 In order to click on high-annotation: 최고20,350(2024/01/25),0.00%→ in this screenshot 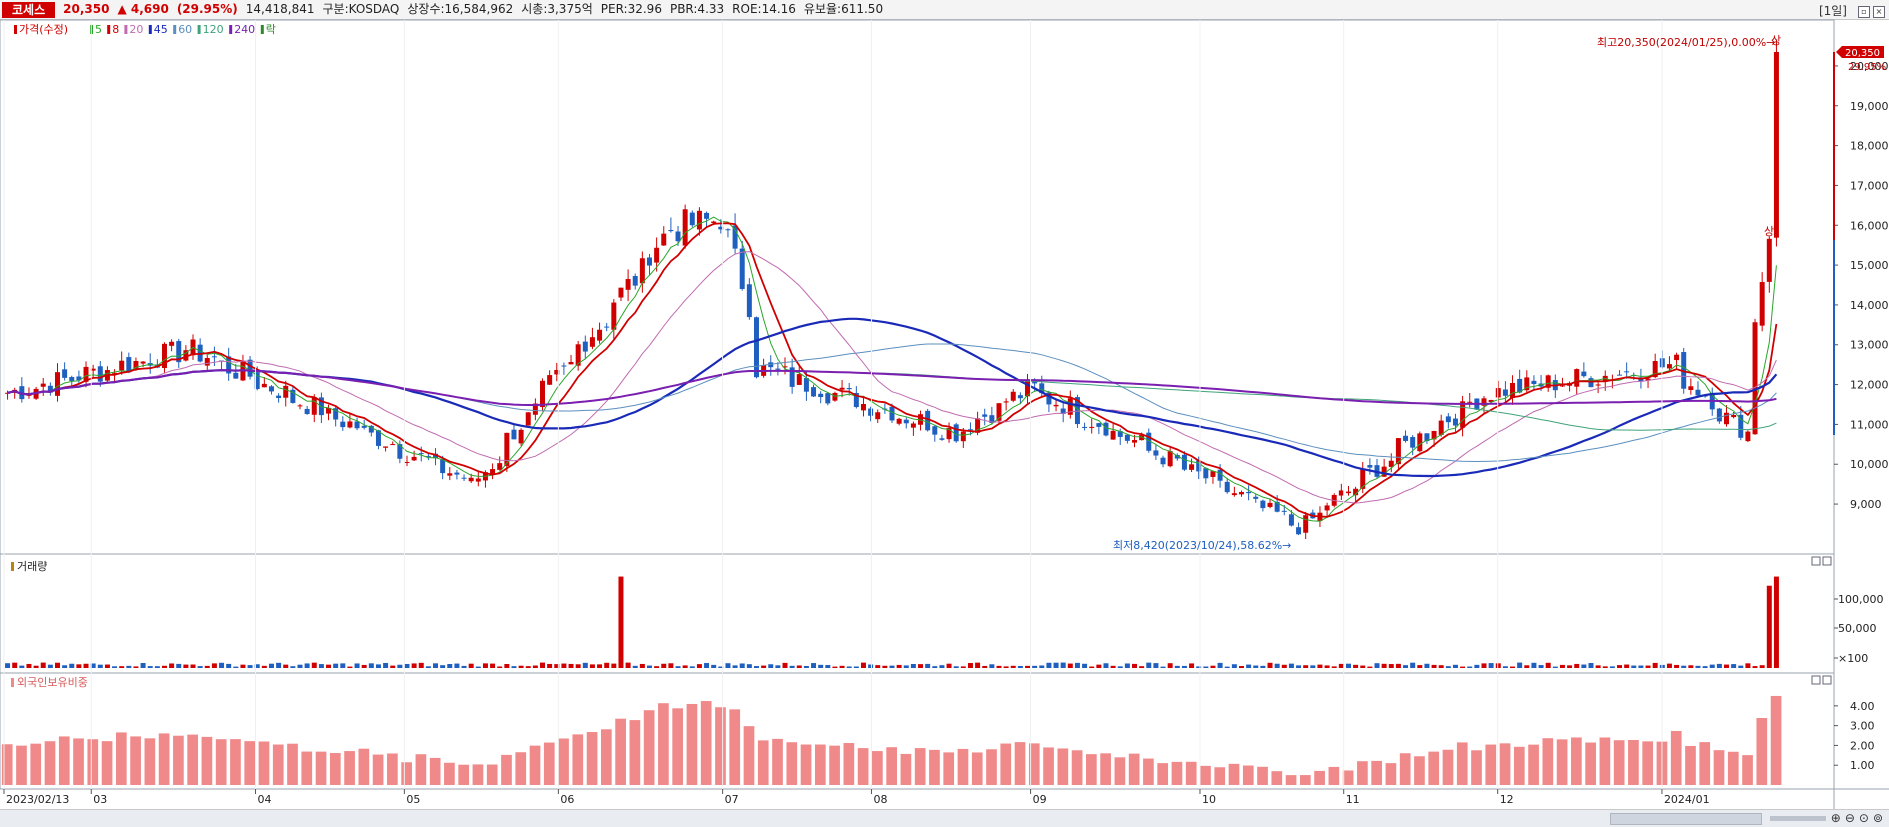, I will do `click(1686, 42)`.